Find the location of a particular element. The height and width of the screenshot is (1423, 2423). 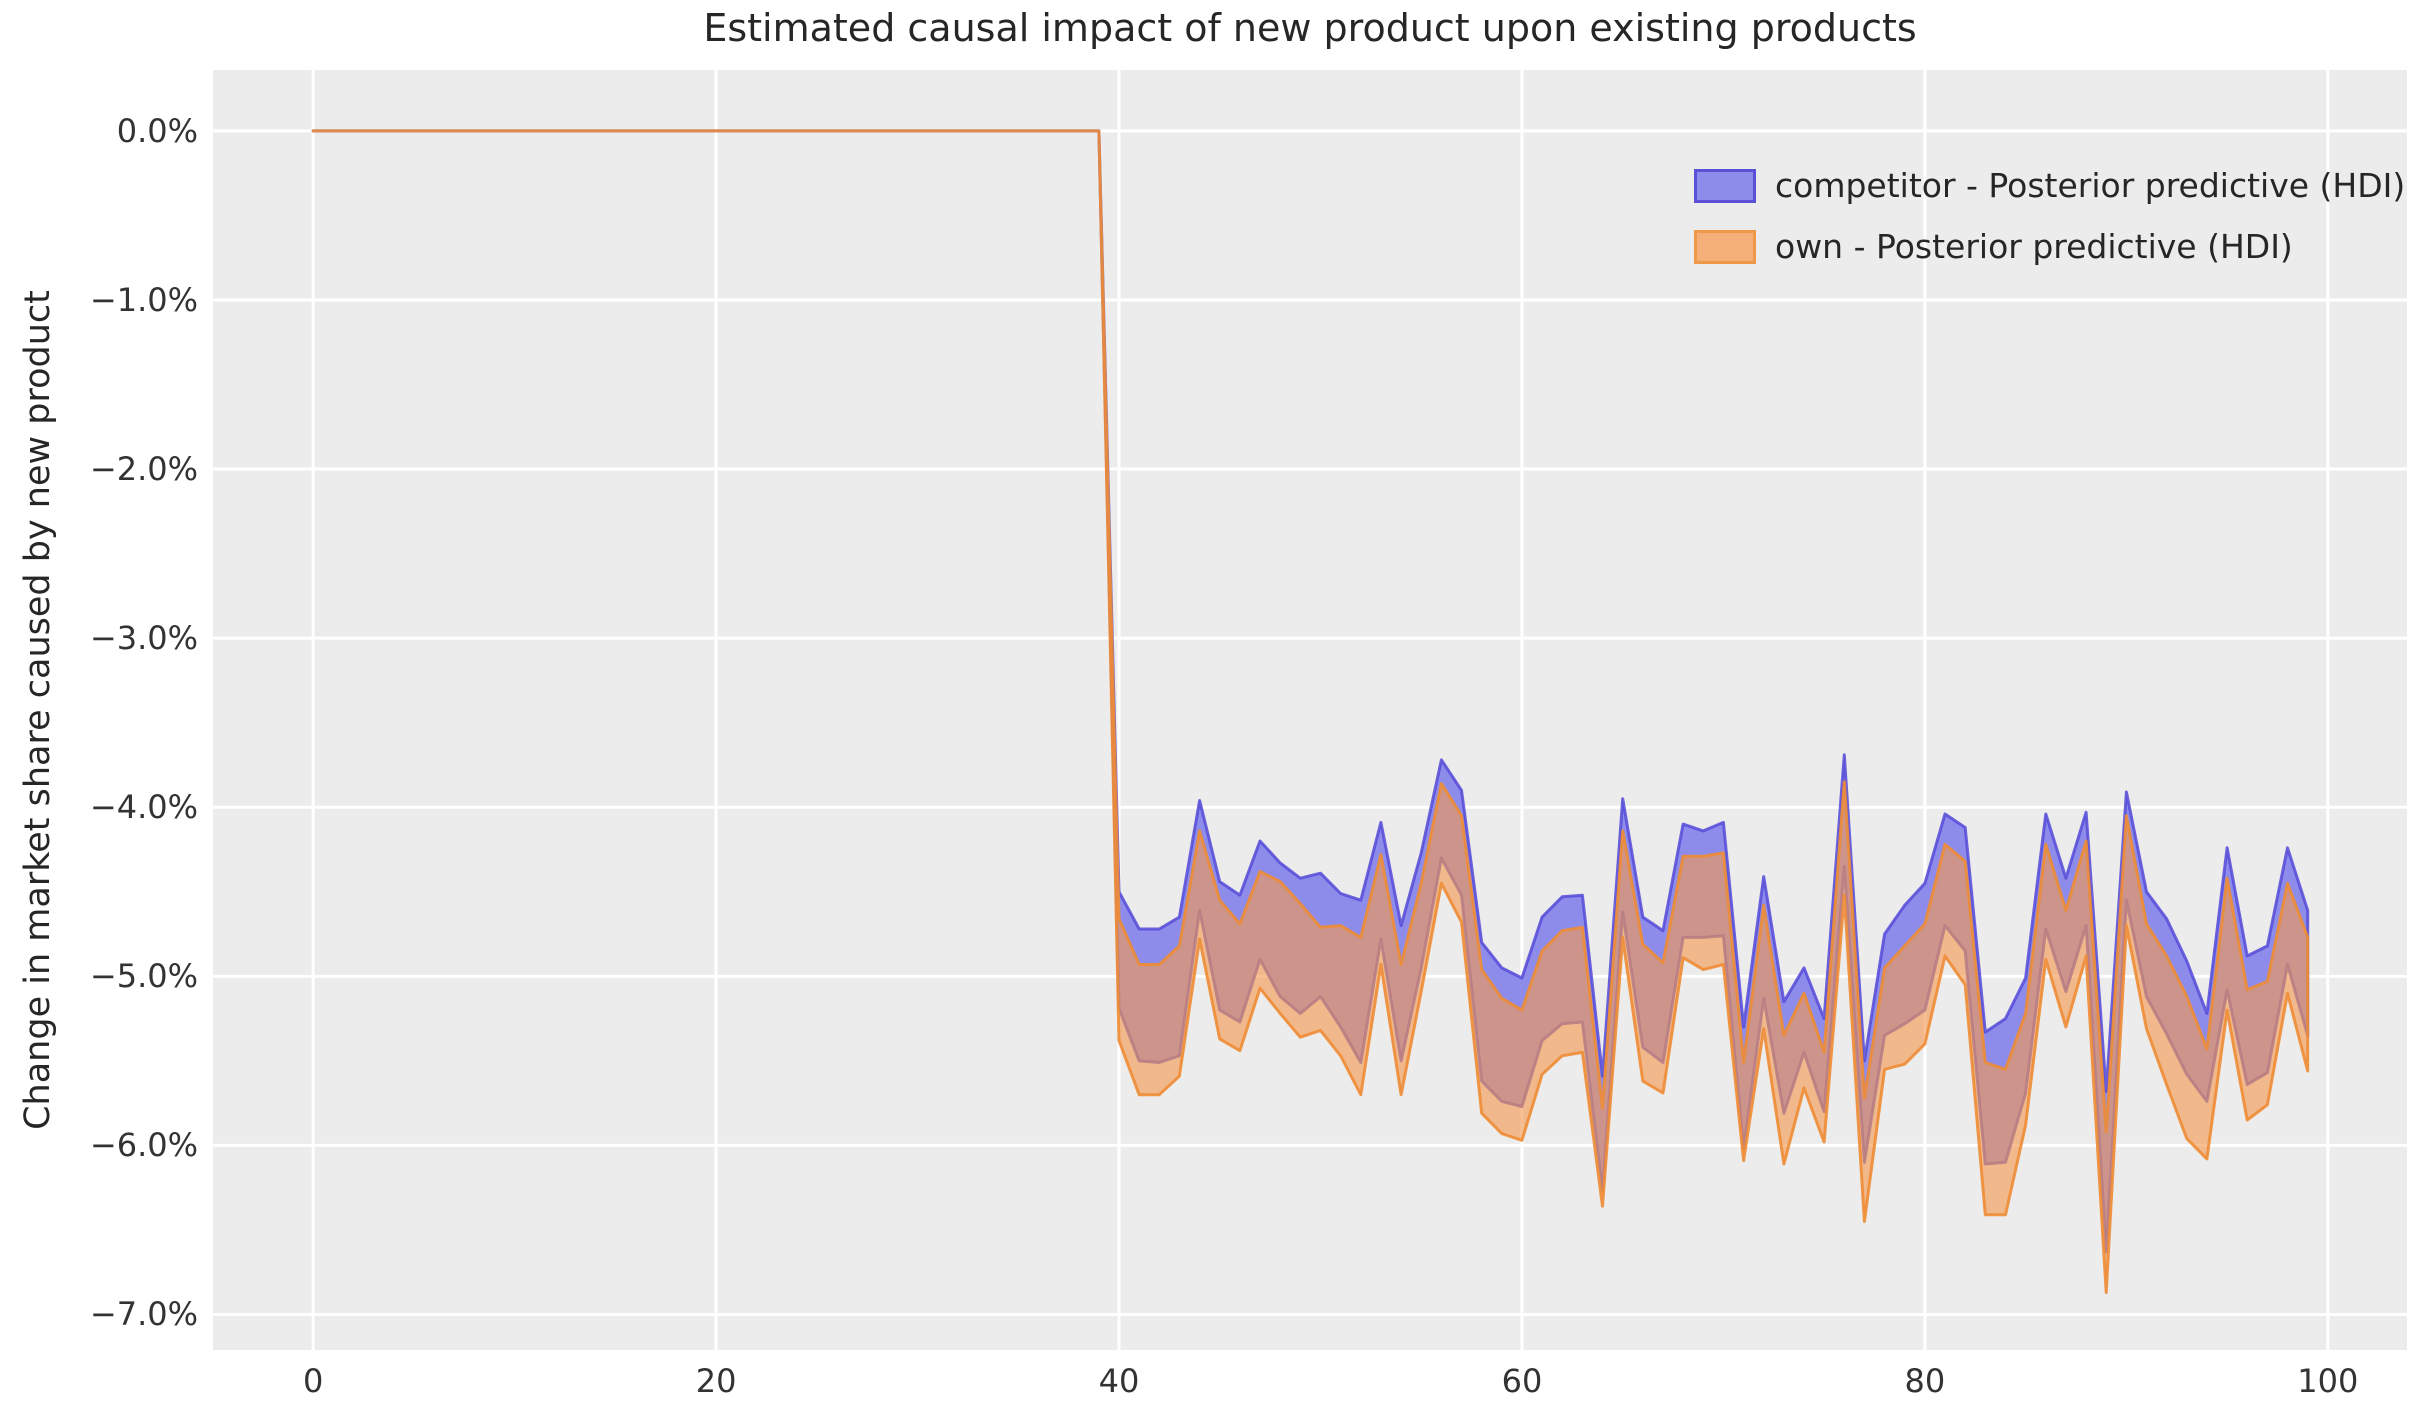

y-tick-label: −6.0% is located at coordinates (143, 1145).